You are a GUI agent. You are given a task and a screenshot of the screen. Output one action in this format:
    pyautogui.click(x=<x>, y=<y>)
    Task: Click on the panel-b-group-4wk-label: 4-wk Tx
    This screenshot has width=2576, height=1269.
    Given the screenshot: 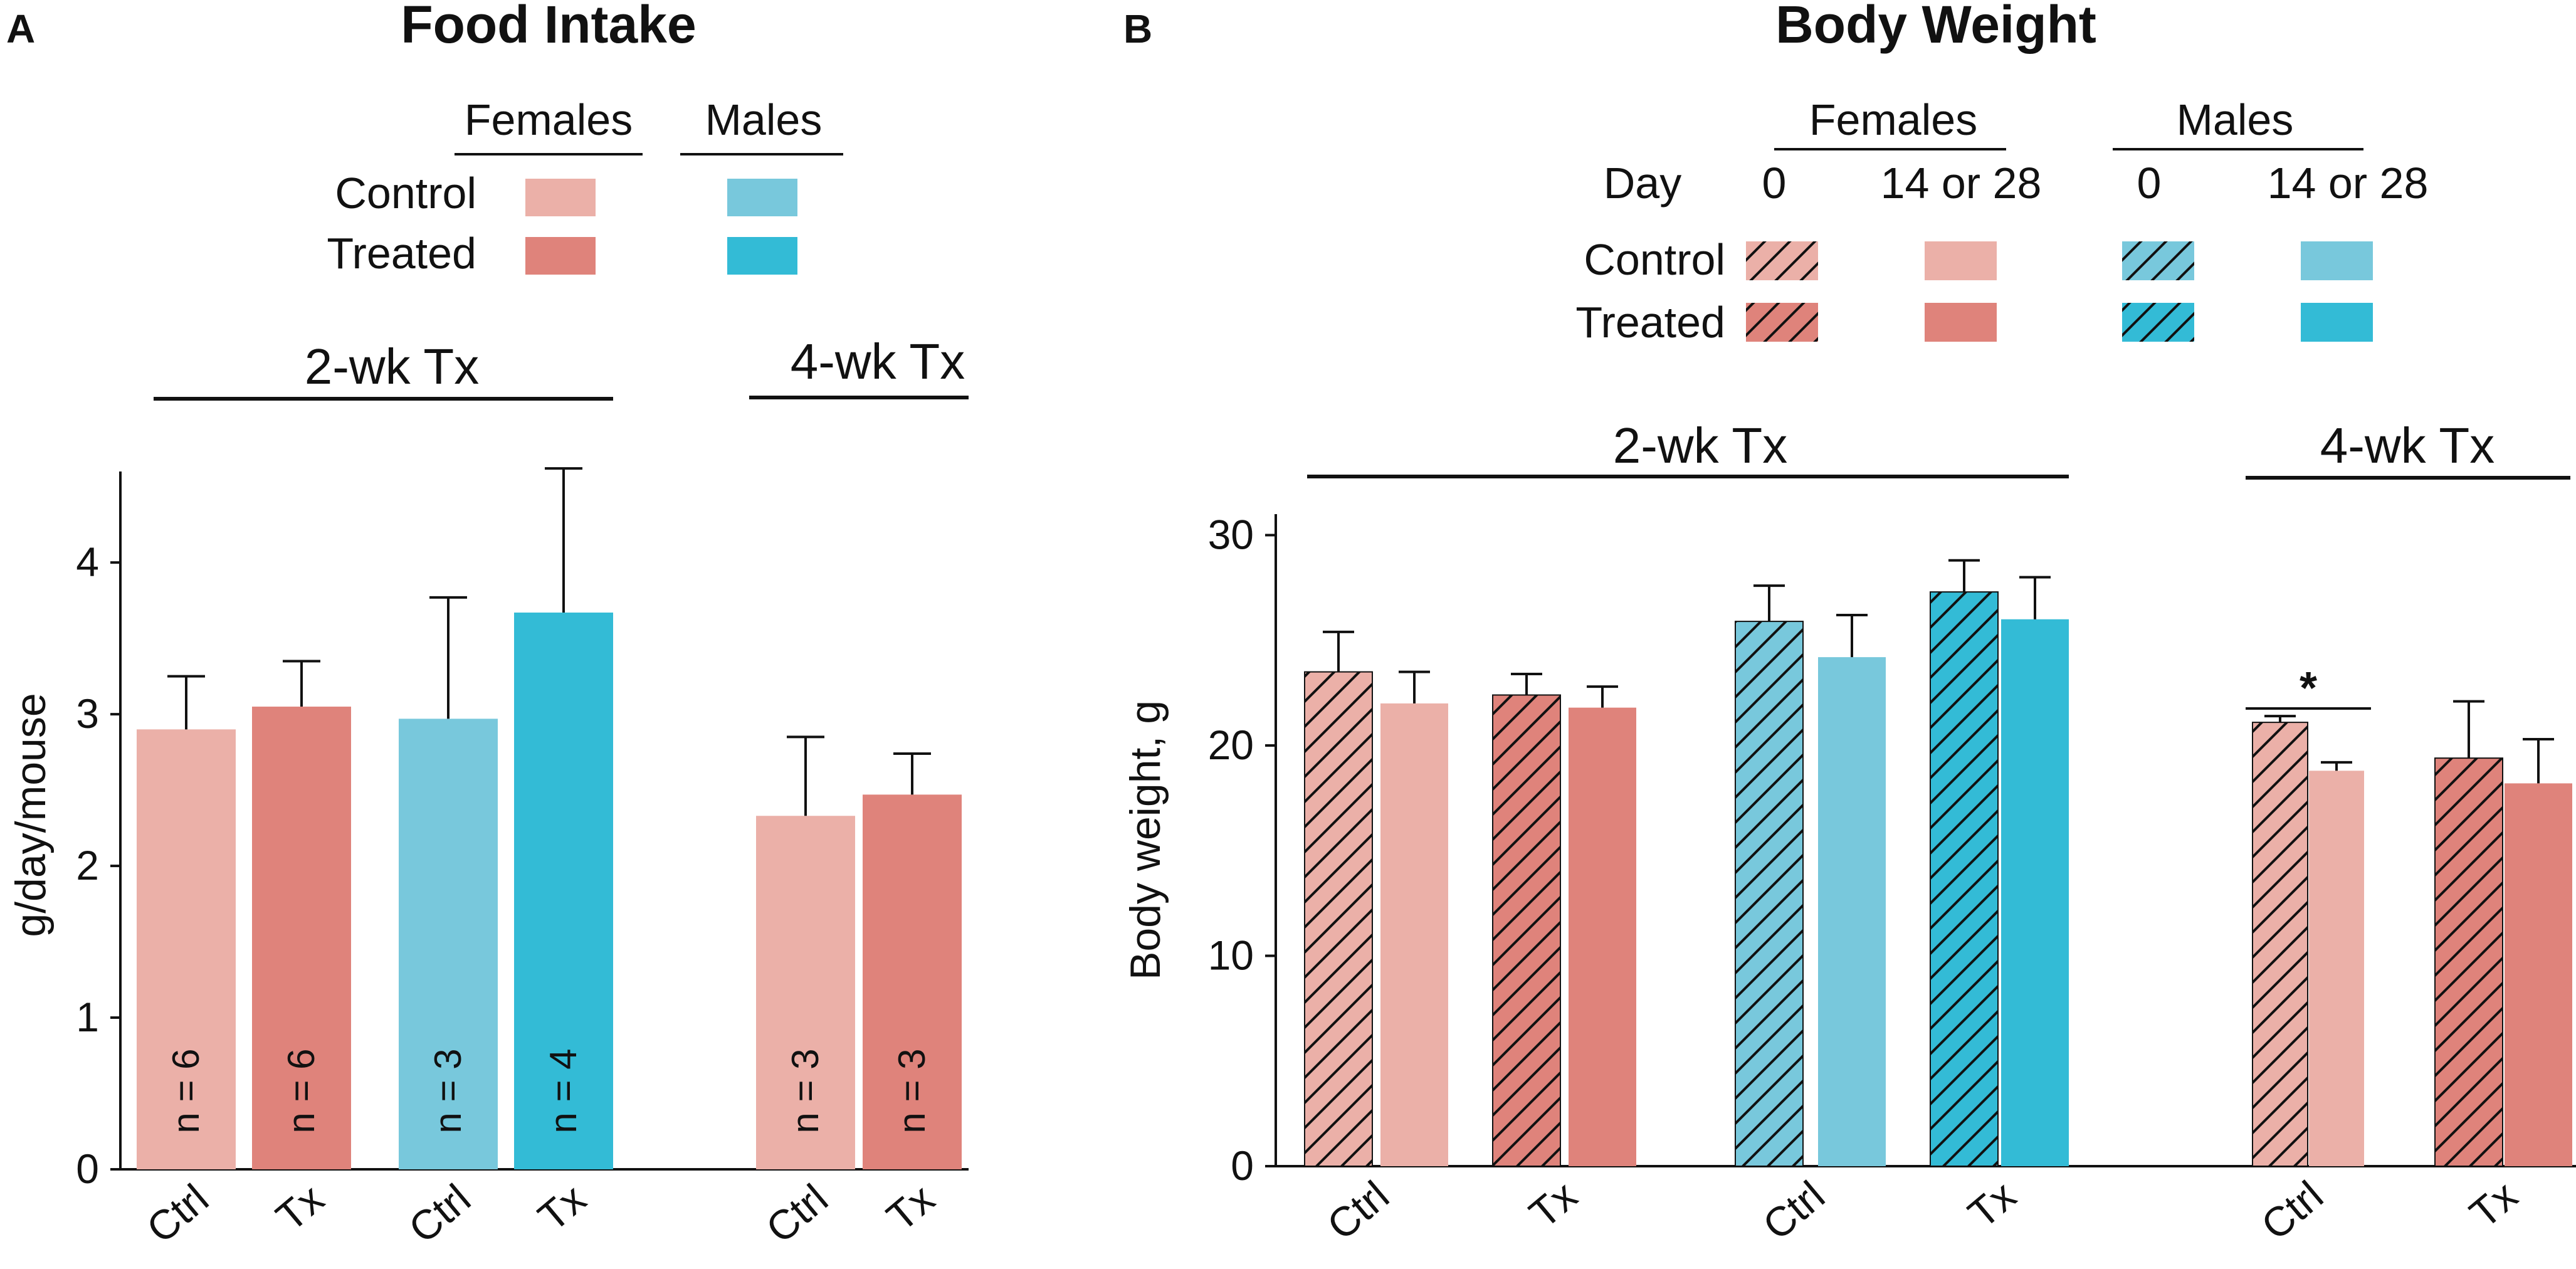 What is the action you would take?
    pyautogui.click(x=2407, y=446)
    